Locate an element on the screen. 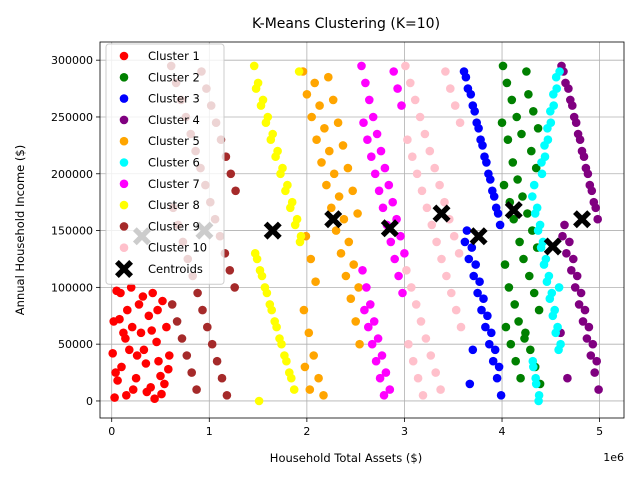 Image resolution: width=640 pixels, height=480 pixels. y-tick-label: 250000 is located at coordinates (72, 117).